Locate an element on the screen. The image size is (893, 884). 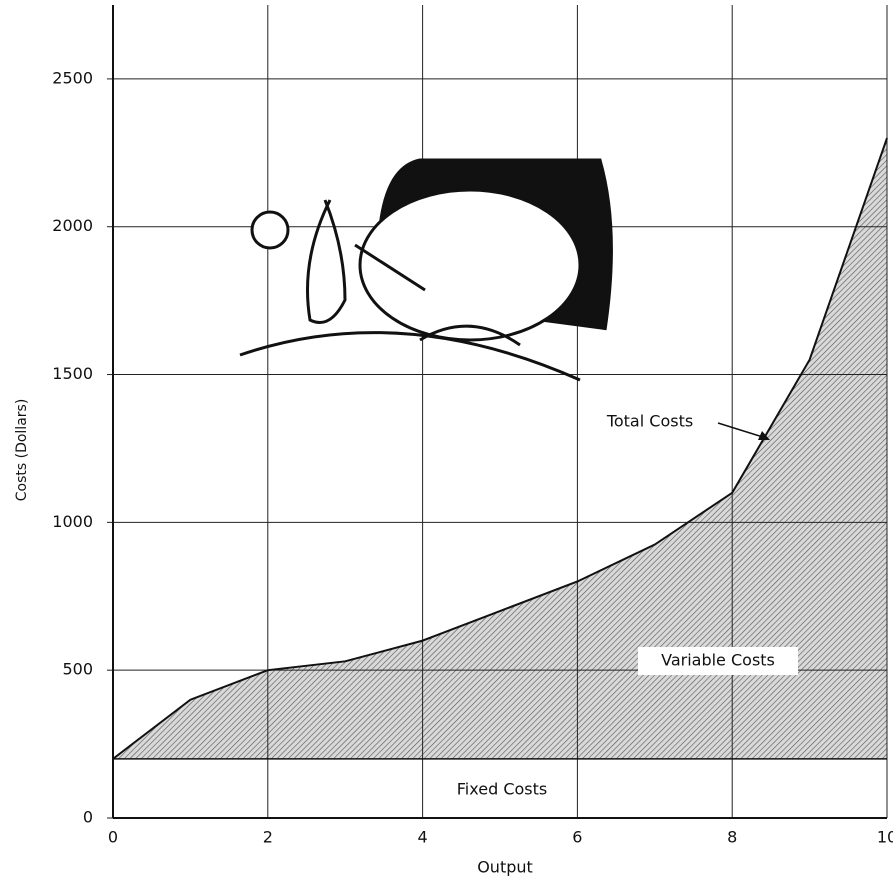
label-box is located at coordinates (718, 661).